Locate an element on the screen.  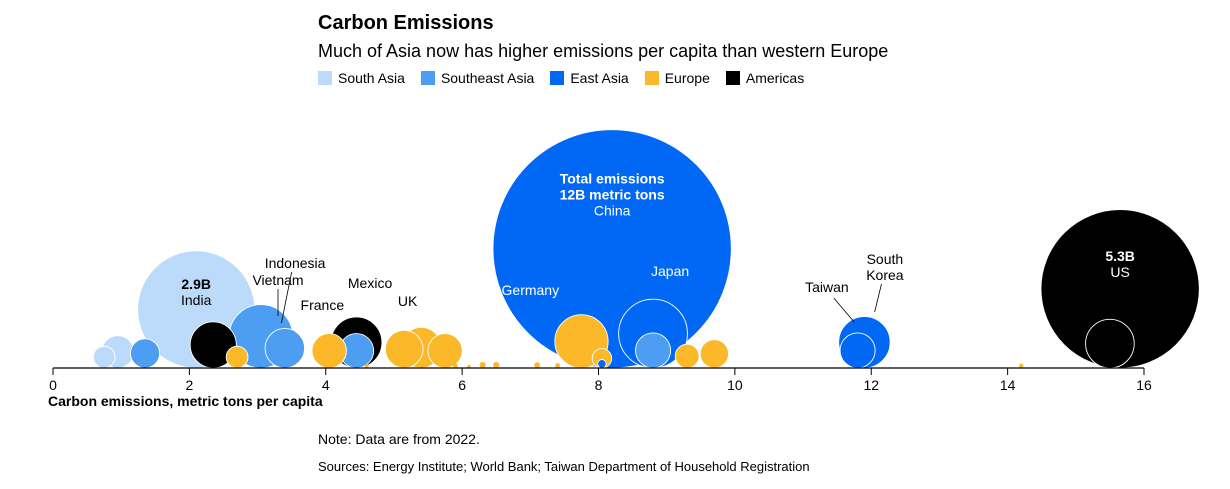
country-label: France is located at coordinates (323, 305).